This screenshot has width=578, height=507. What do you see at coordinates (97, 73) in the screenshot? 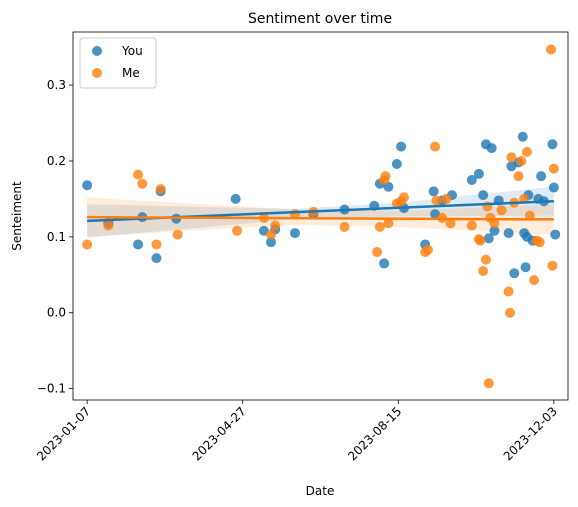
I see `legend-marker-me` at bounding box center [97, 73].